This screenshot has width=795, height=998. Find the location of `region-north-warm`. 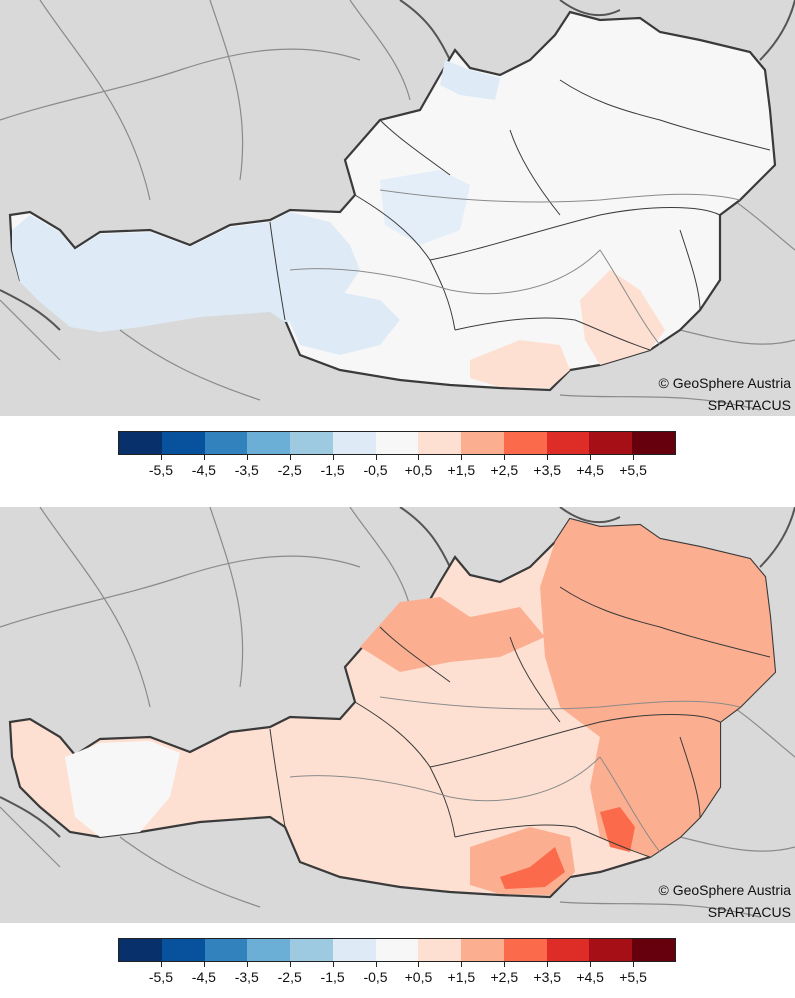

region-north-warm is located at coordinates (452, 634).